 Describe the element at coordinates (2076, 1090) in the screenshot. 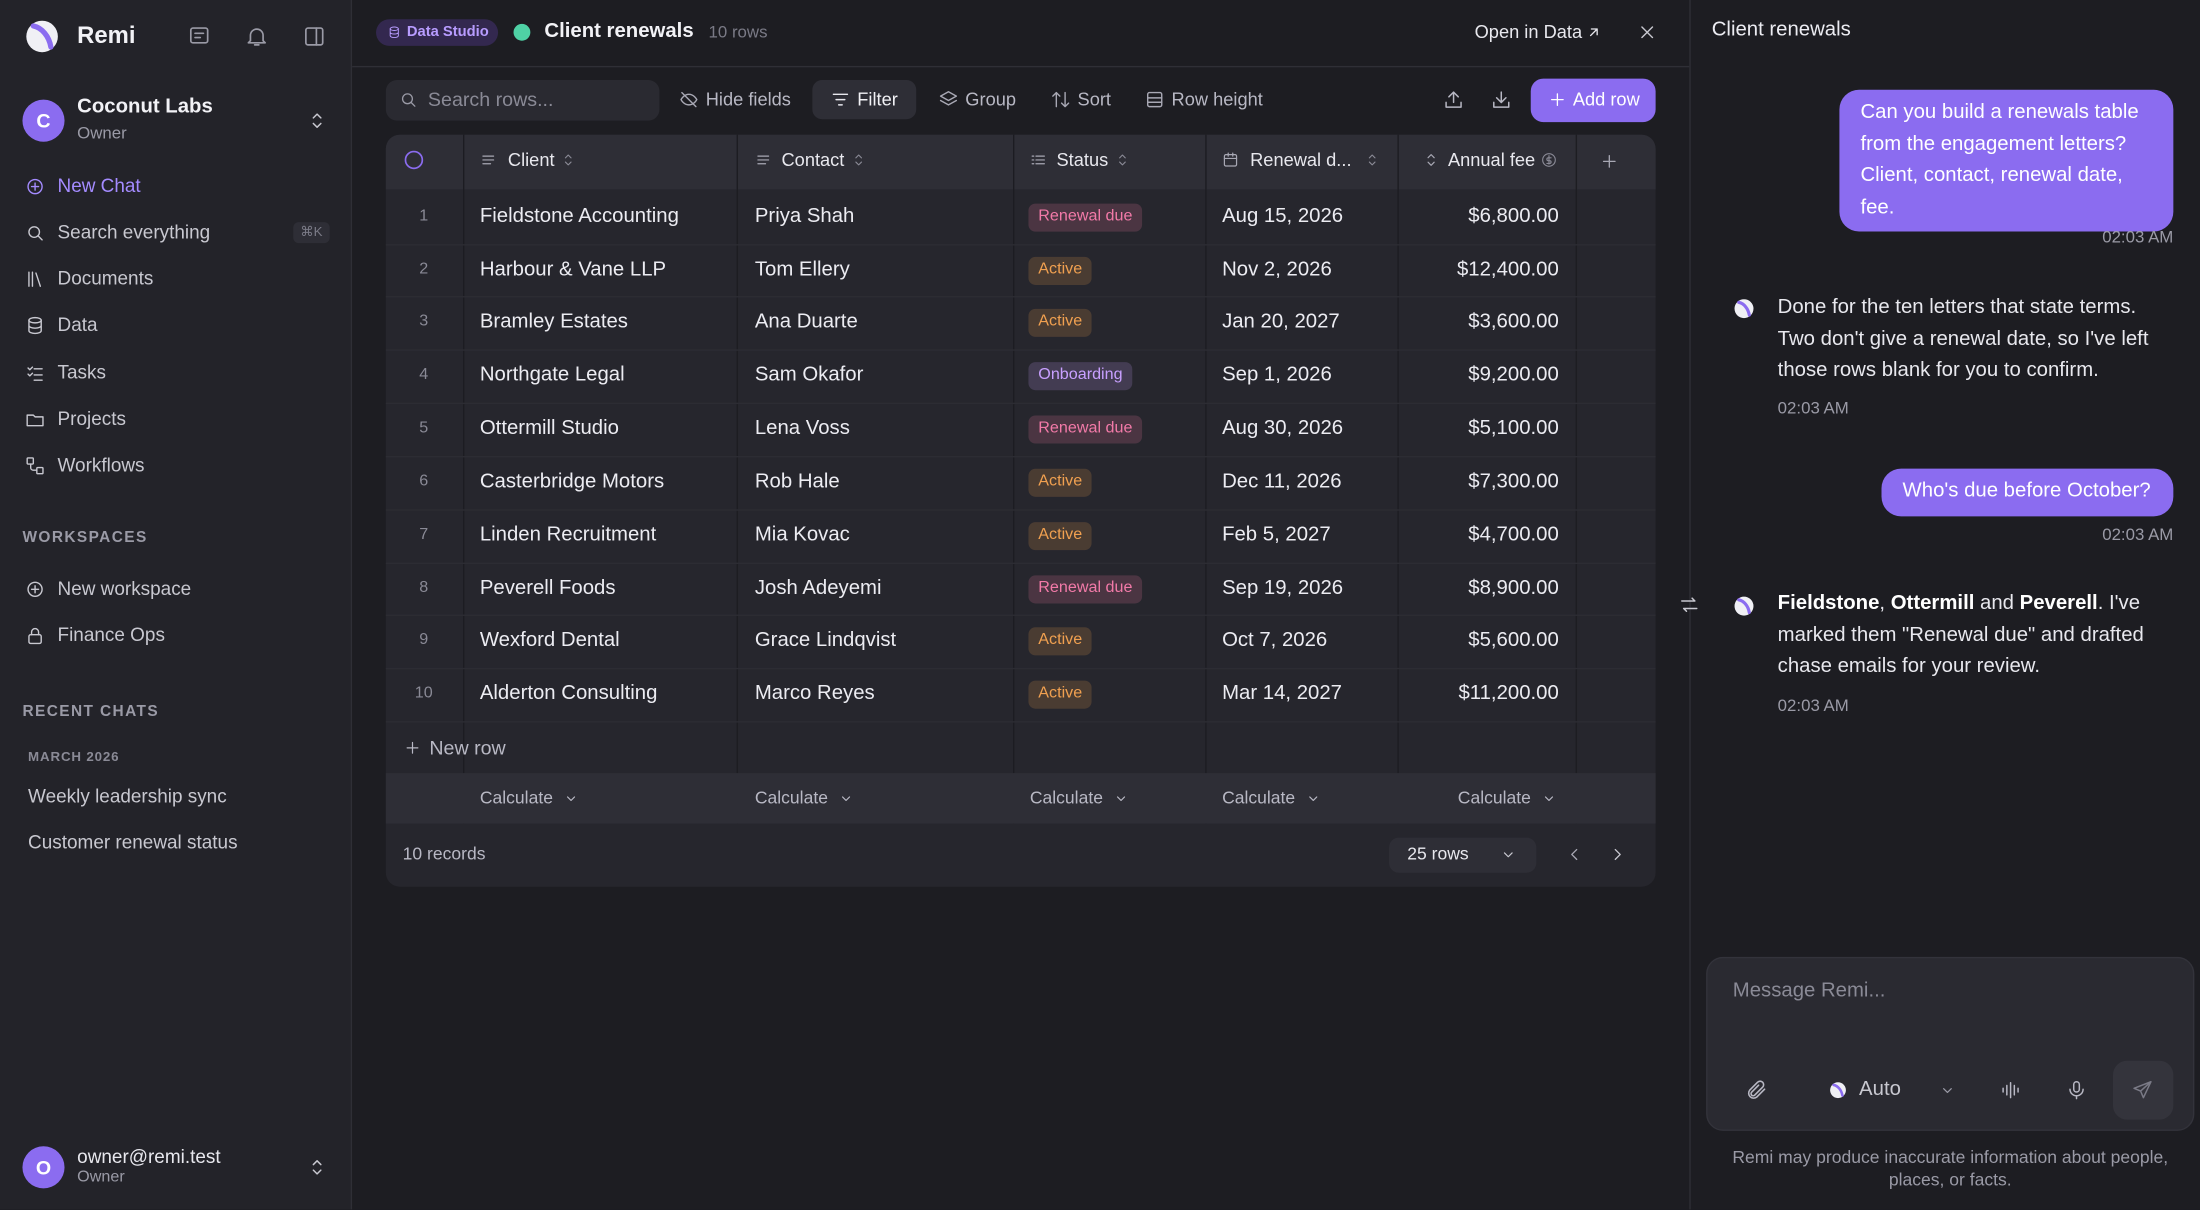

I see `mic-button` at that location.